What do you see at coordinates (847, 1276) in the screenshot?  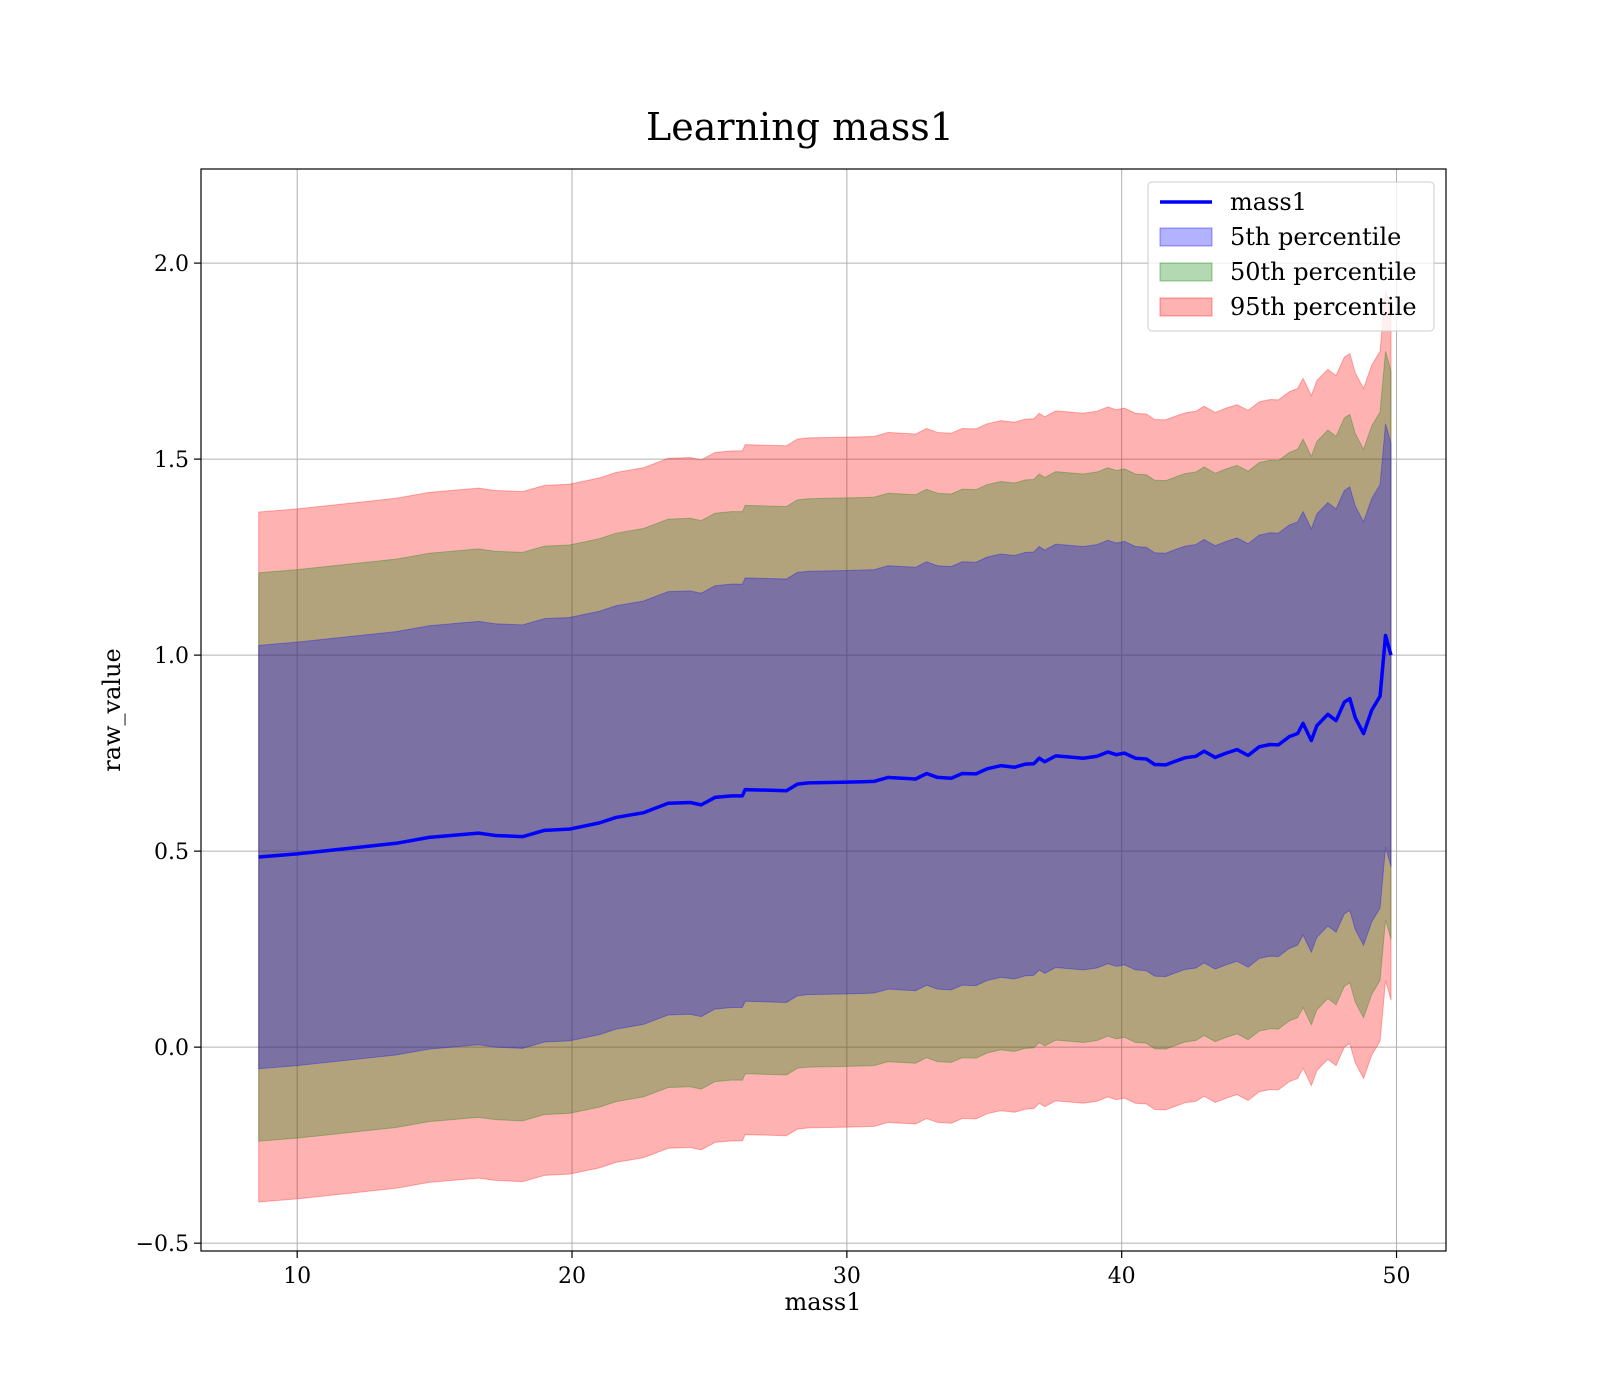 I see `x-tick-label: 30` at bounding box center [847, 1276].